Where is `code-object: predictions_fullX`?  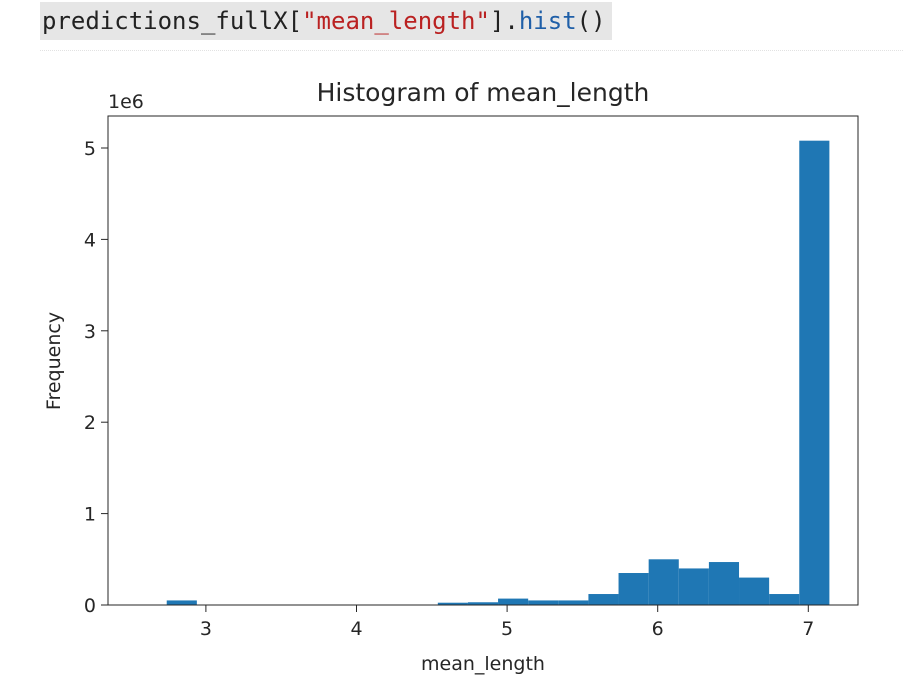
code-object: predictions_fullX is located at coordinates (165, 21).